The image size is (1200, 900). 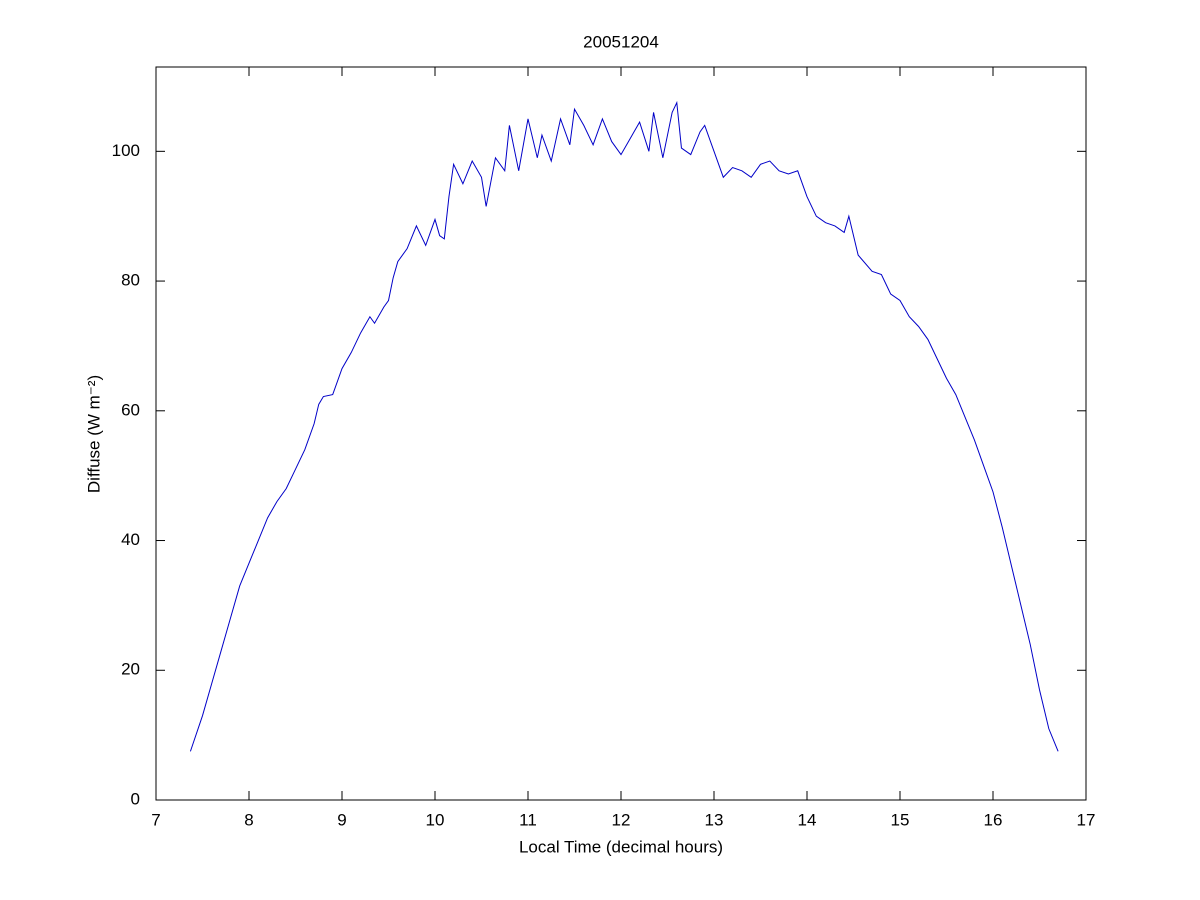 I want to click on y-tick-label: 40, so click(x=130, y=539).